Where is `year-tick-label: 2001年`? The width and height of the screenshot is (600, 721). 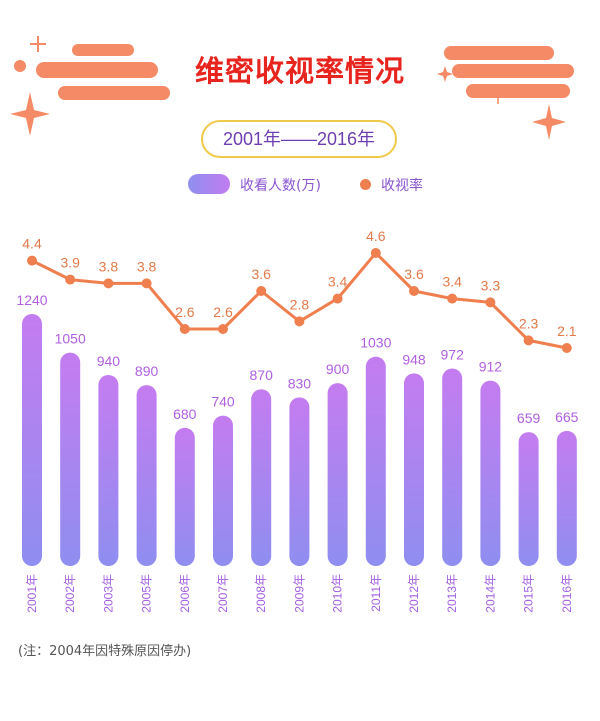
year-tick-label: 2001年 is located at coordinates (32, 593).